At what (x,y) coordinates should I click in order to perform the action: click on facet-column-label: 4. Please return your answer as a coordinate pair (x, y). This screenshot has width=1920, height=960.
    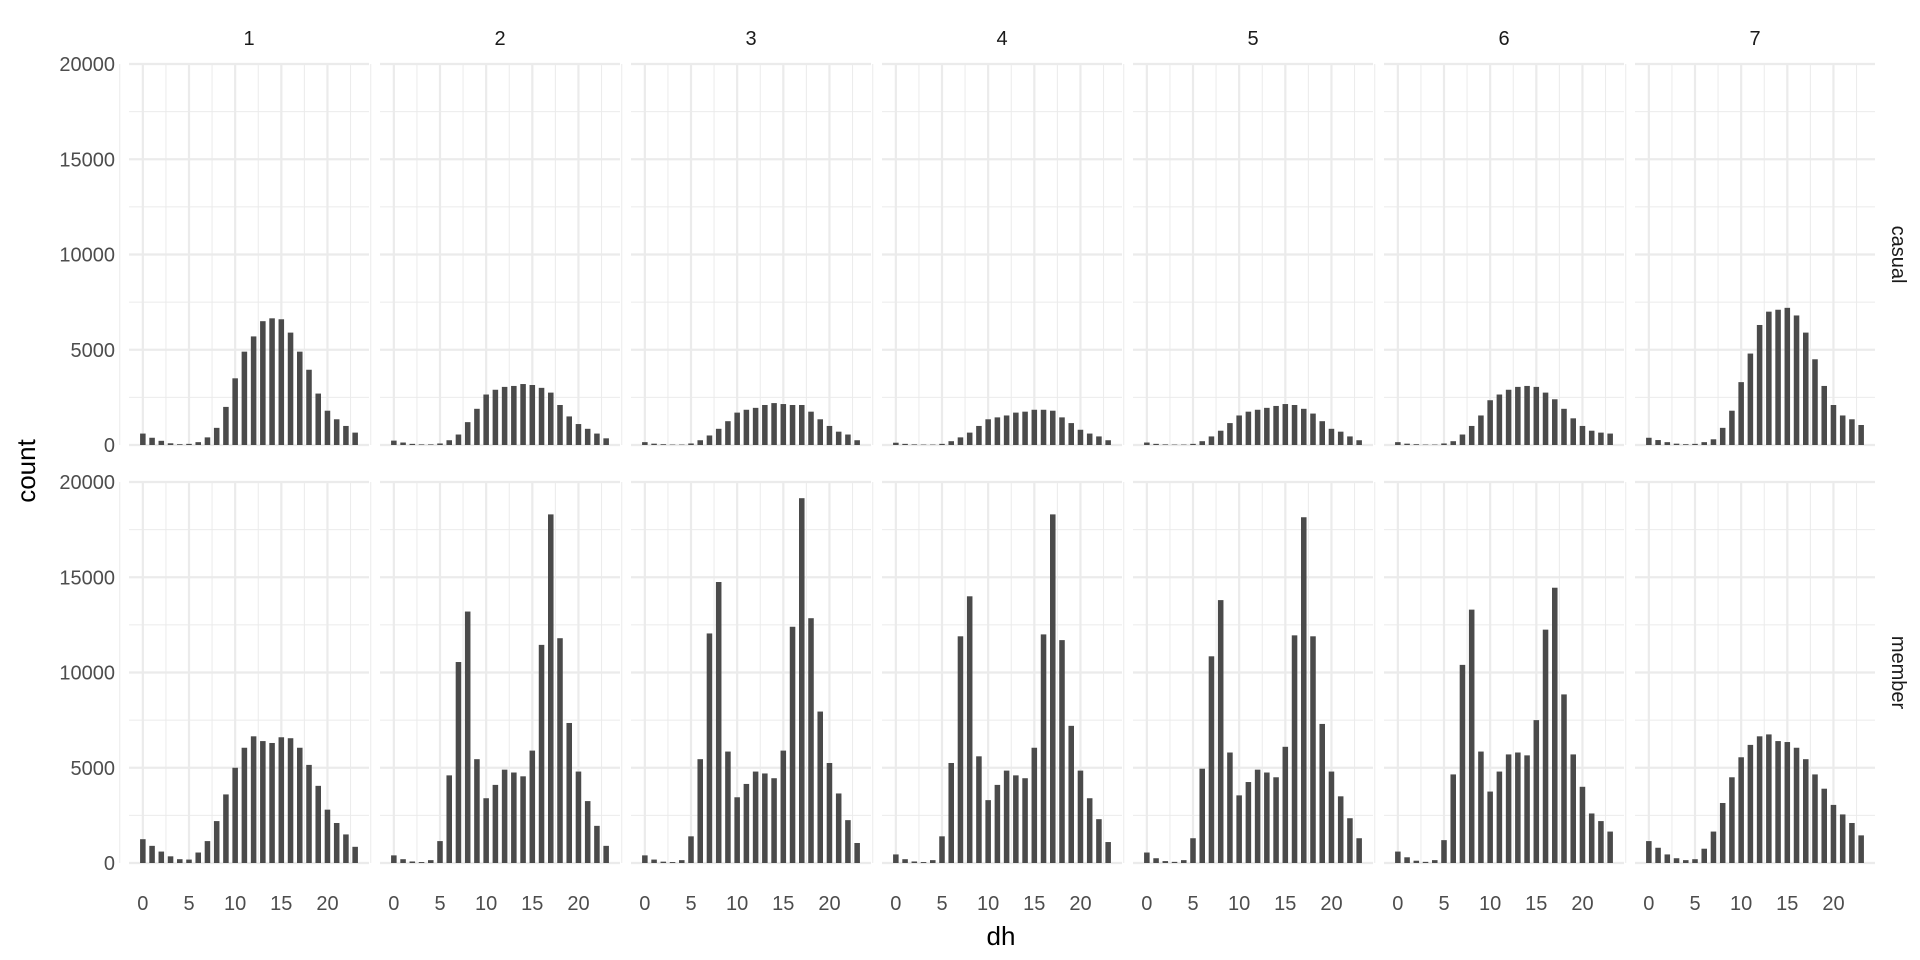
    Looking at the image, I should click on (1001, 39).